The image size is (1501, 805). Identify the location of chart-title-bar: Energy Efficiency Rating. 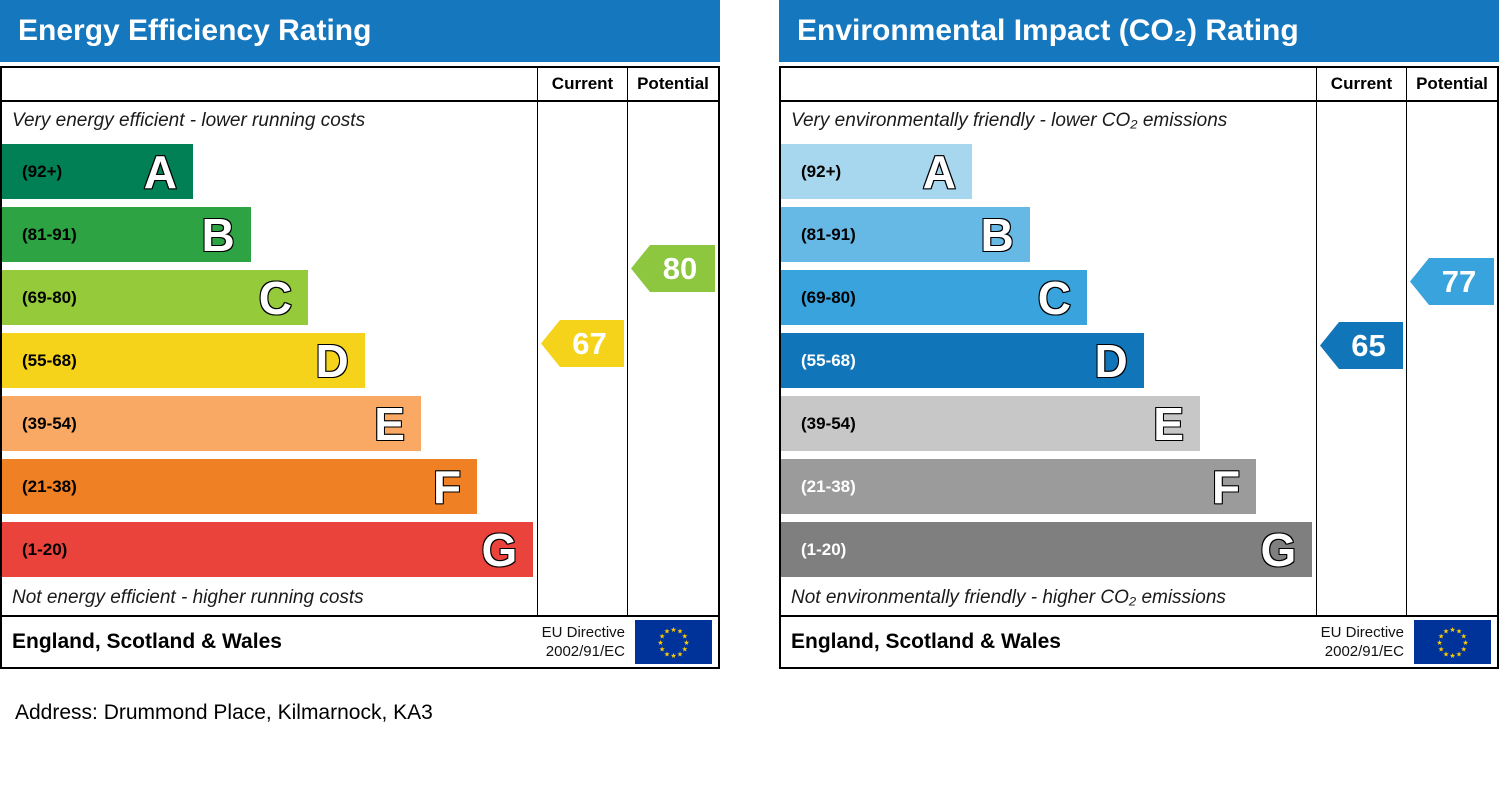
(360, 31).